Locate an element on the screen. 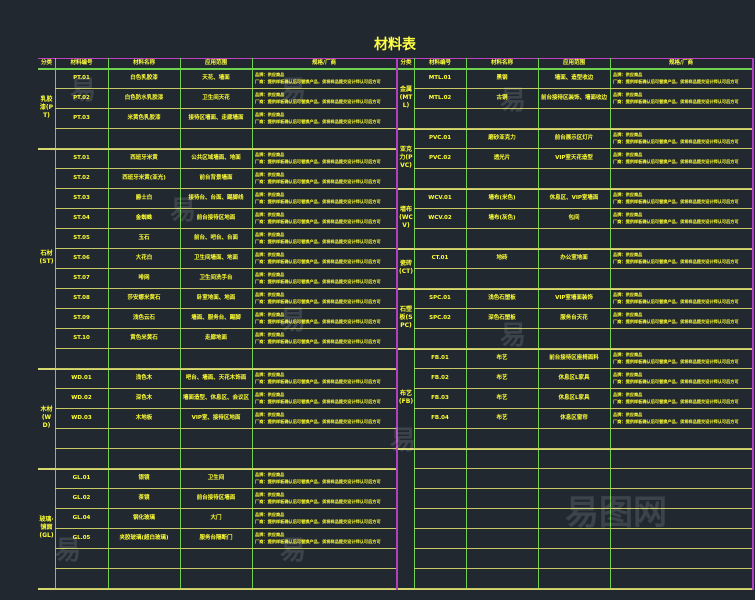 Image resolution: width=755 pixels, height=600 pixels. material-code: FB.01 is located at coordinates (440, 358).